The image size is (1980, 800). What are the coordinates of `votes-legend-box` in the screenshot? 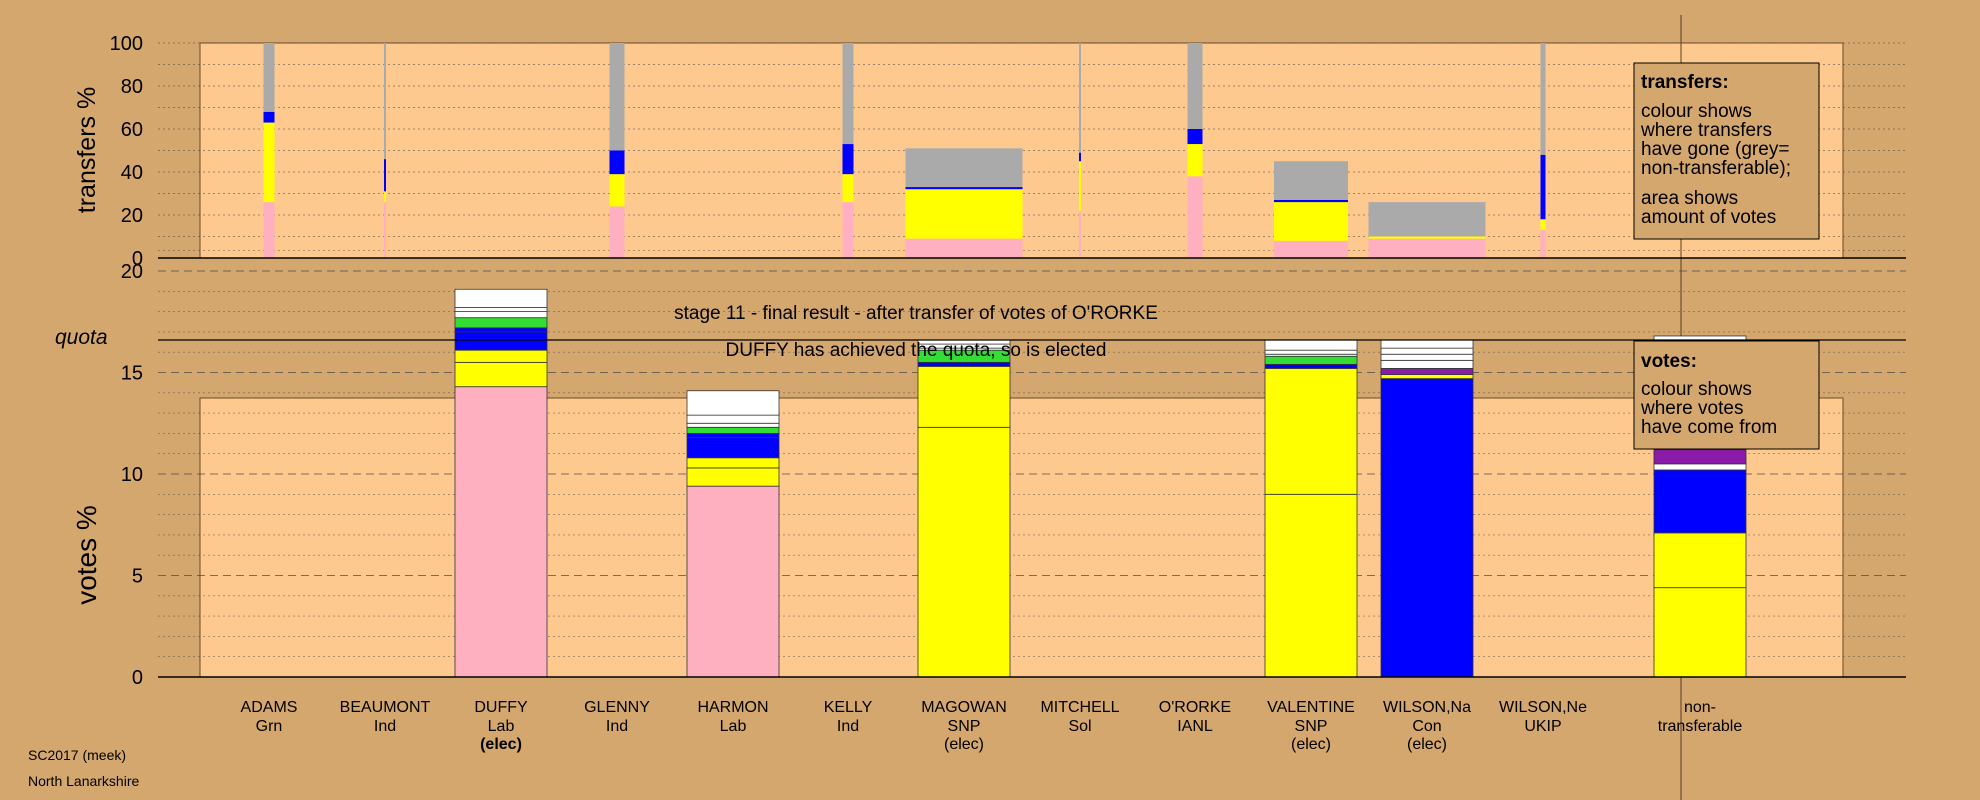 It's located at (1726, 395).